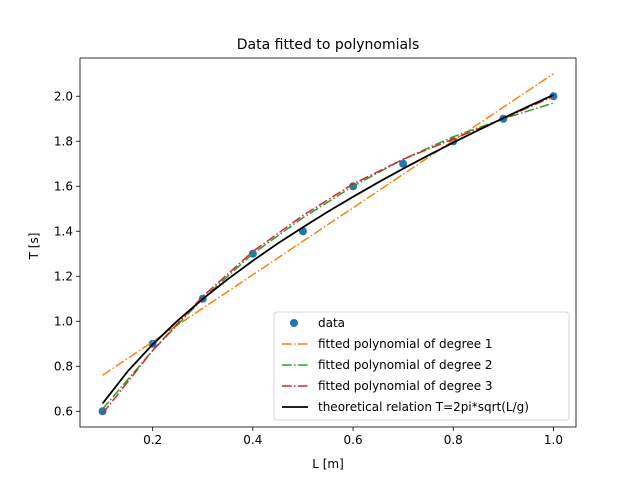 The height and width of the screenshot is (480, 640). What do you see at coordinates (331, 323) in the screenshot?
I see `legend-label: data` at bounding box center [331, 323].